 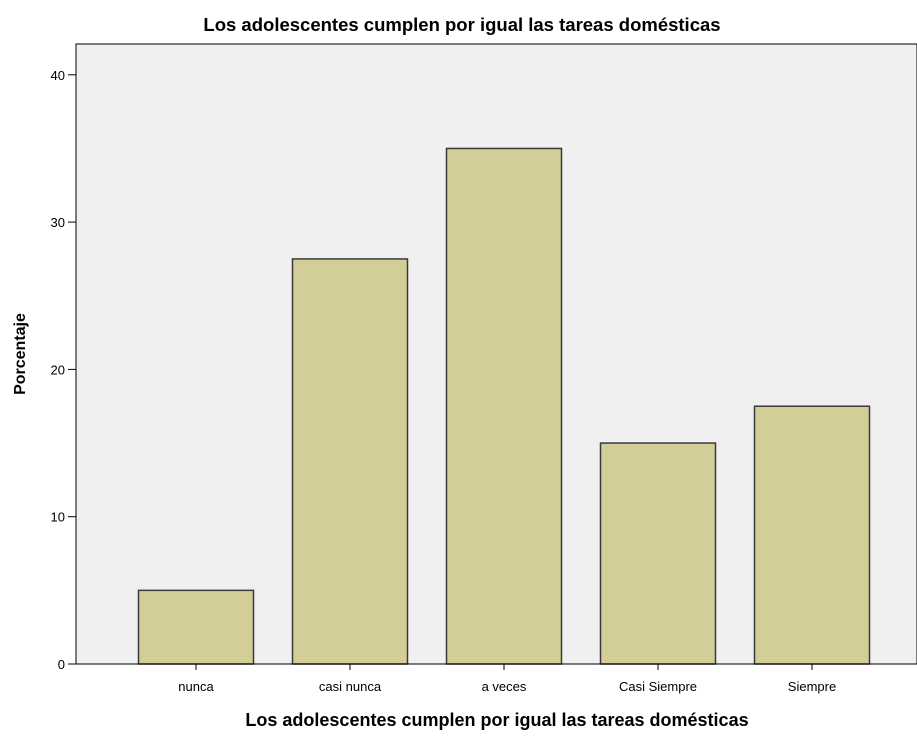 What do you see at coordinates (658, 553) in the screenshot?
I see `bar-casi-siempre` at bounding box center [658, 553].